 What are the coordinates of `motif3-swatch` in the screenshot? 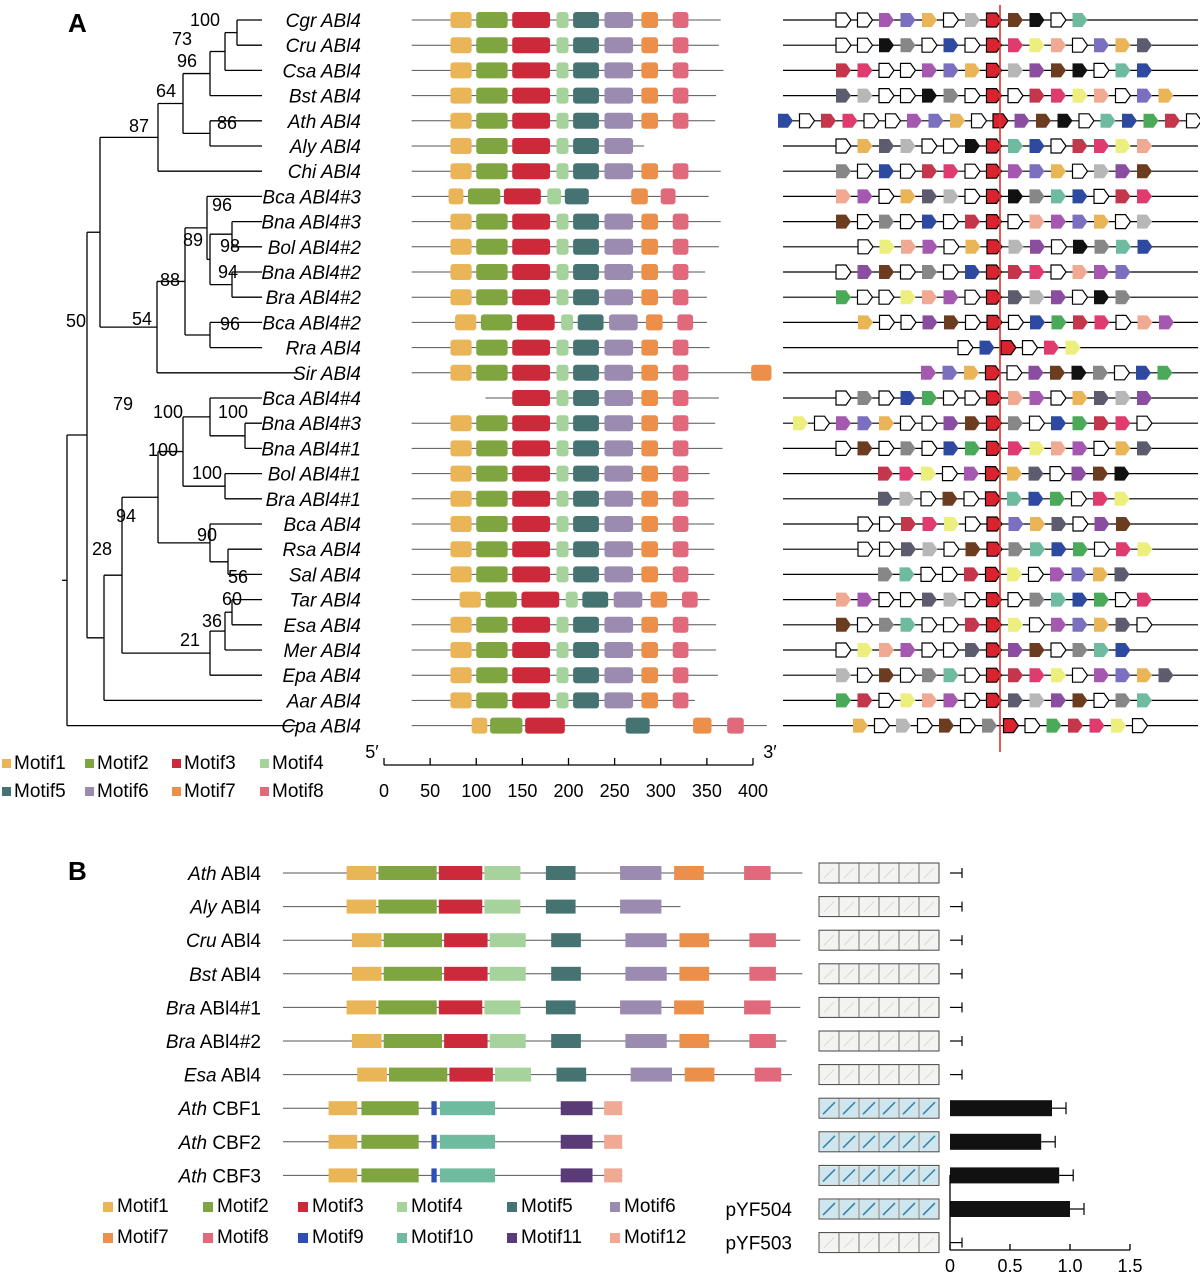 It's located at (176, 763).